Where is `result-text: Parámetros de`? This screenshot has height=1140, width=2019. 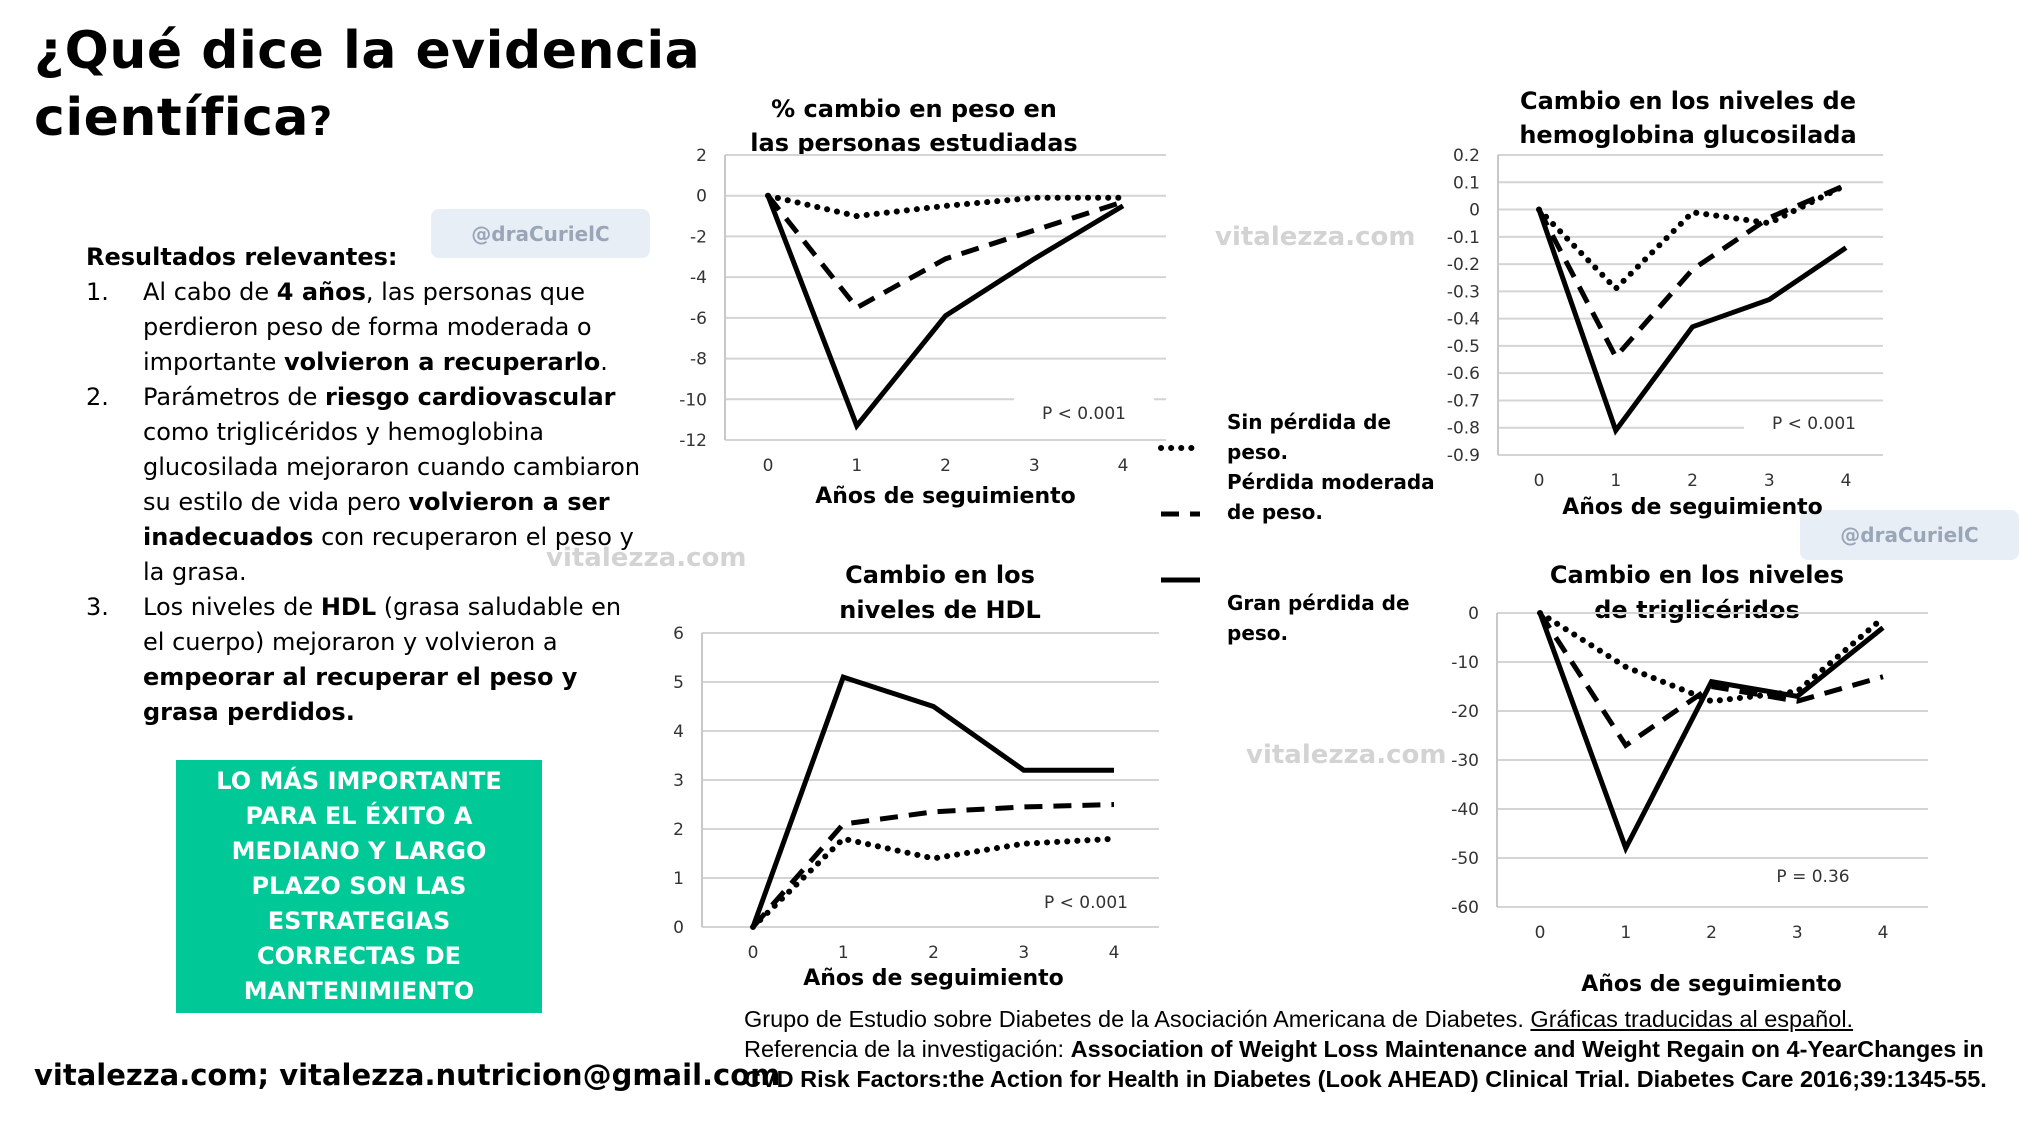 result-text: Parámetros de is located at coordinates (234, 397).